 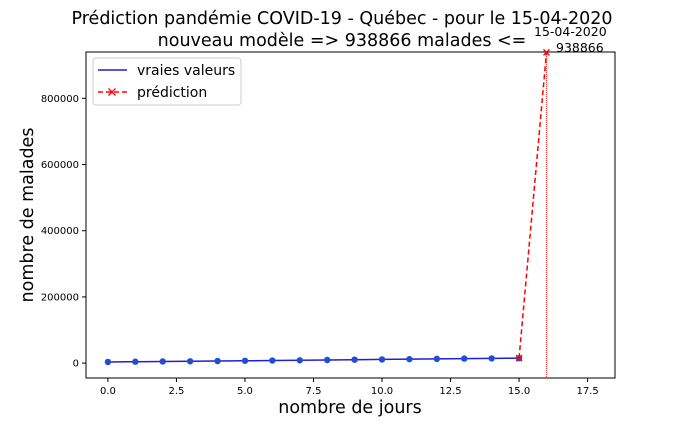 What do you see at coordinates (382, 391) in the screenshot?
I see `x-tick-label: 10.0` at bounding box center [382, 391].